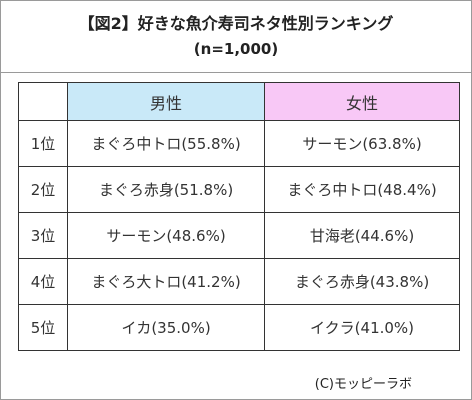 This screenshot has height=400, width=472. Describe the element at coordinates (43, 281) in the screenshot. I see `rank-cell: 4位` at that location.